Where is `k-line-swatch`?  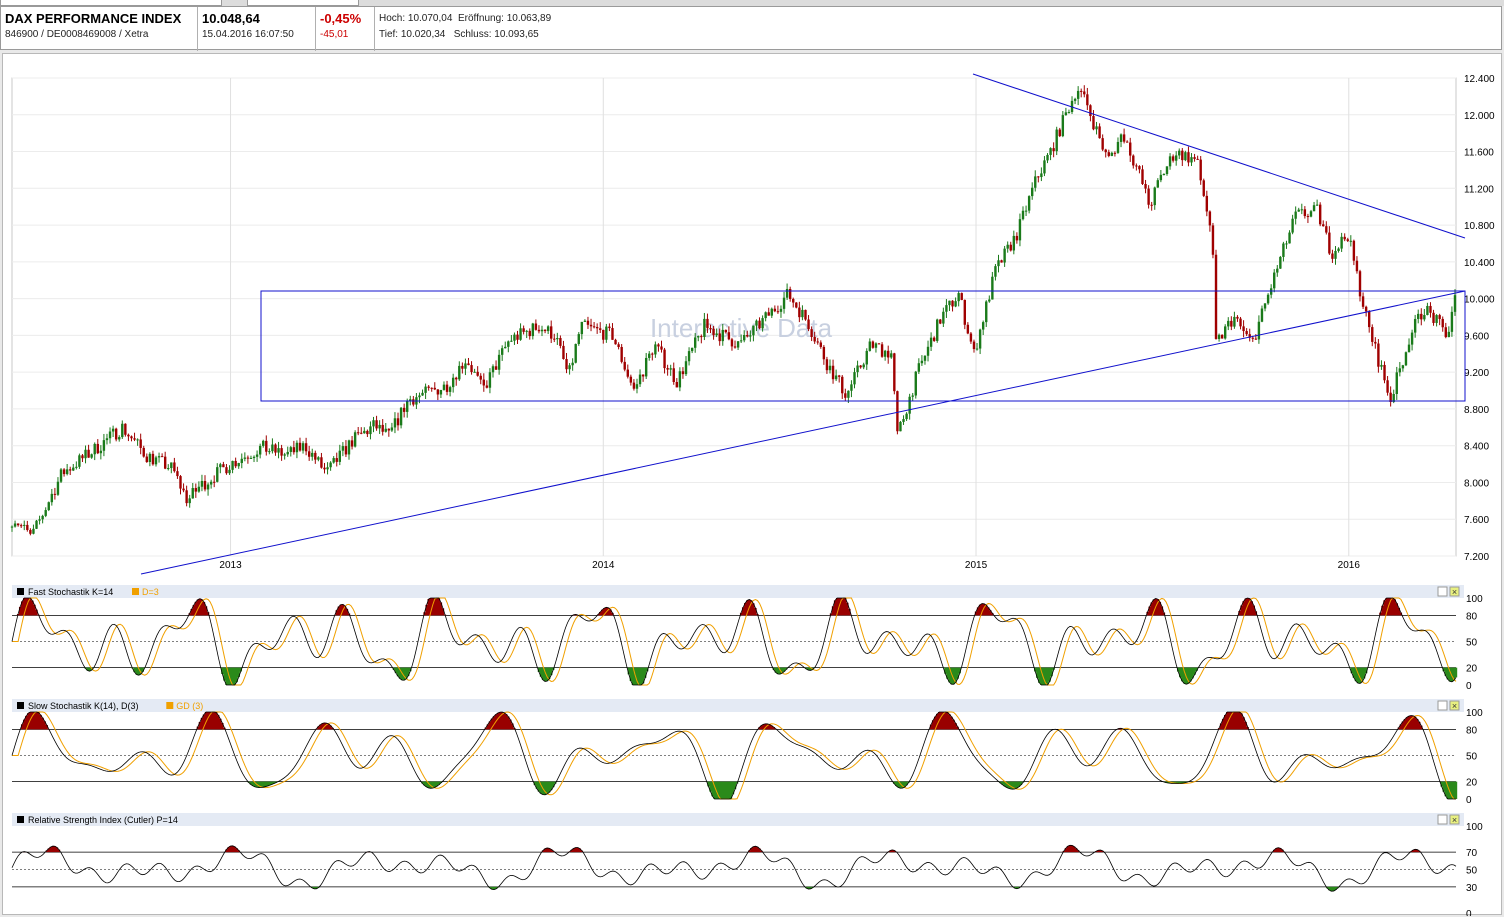
k-line-swatch is located at coordinates (20, 819).